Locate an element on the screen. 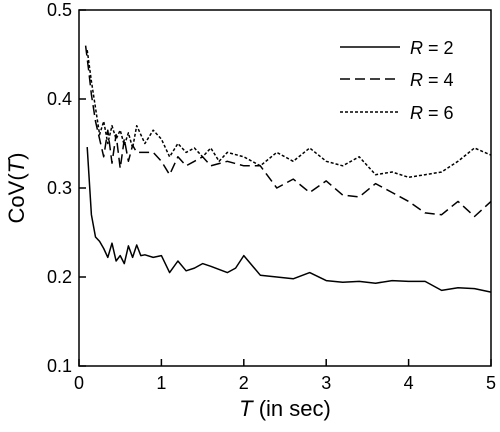  y-tick-label: 0.1 is located at coordinates (59, 366).